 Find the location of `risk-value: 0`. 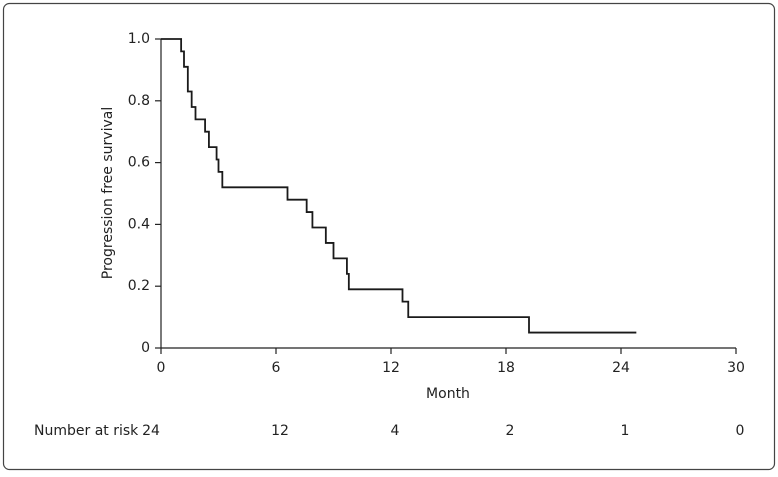

risk-value: 0 is located at coordinates (740, 431).